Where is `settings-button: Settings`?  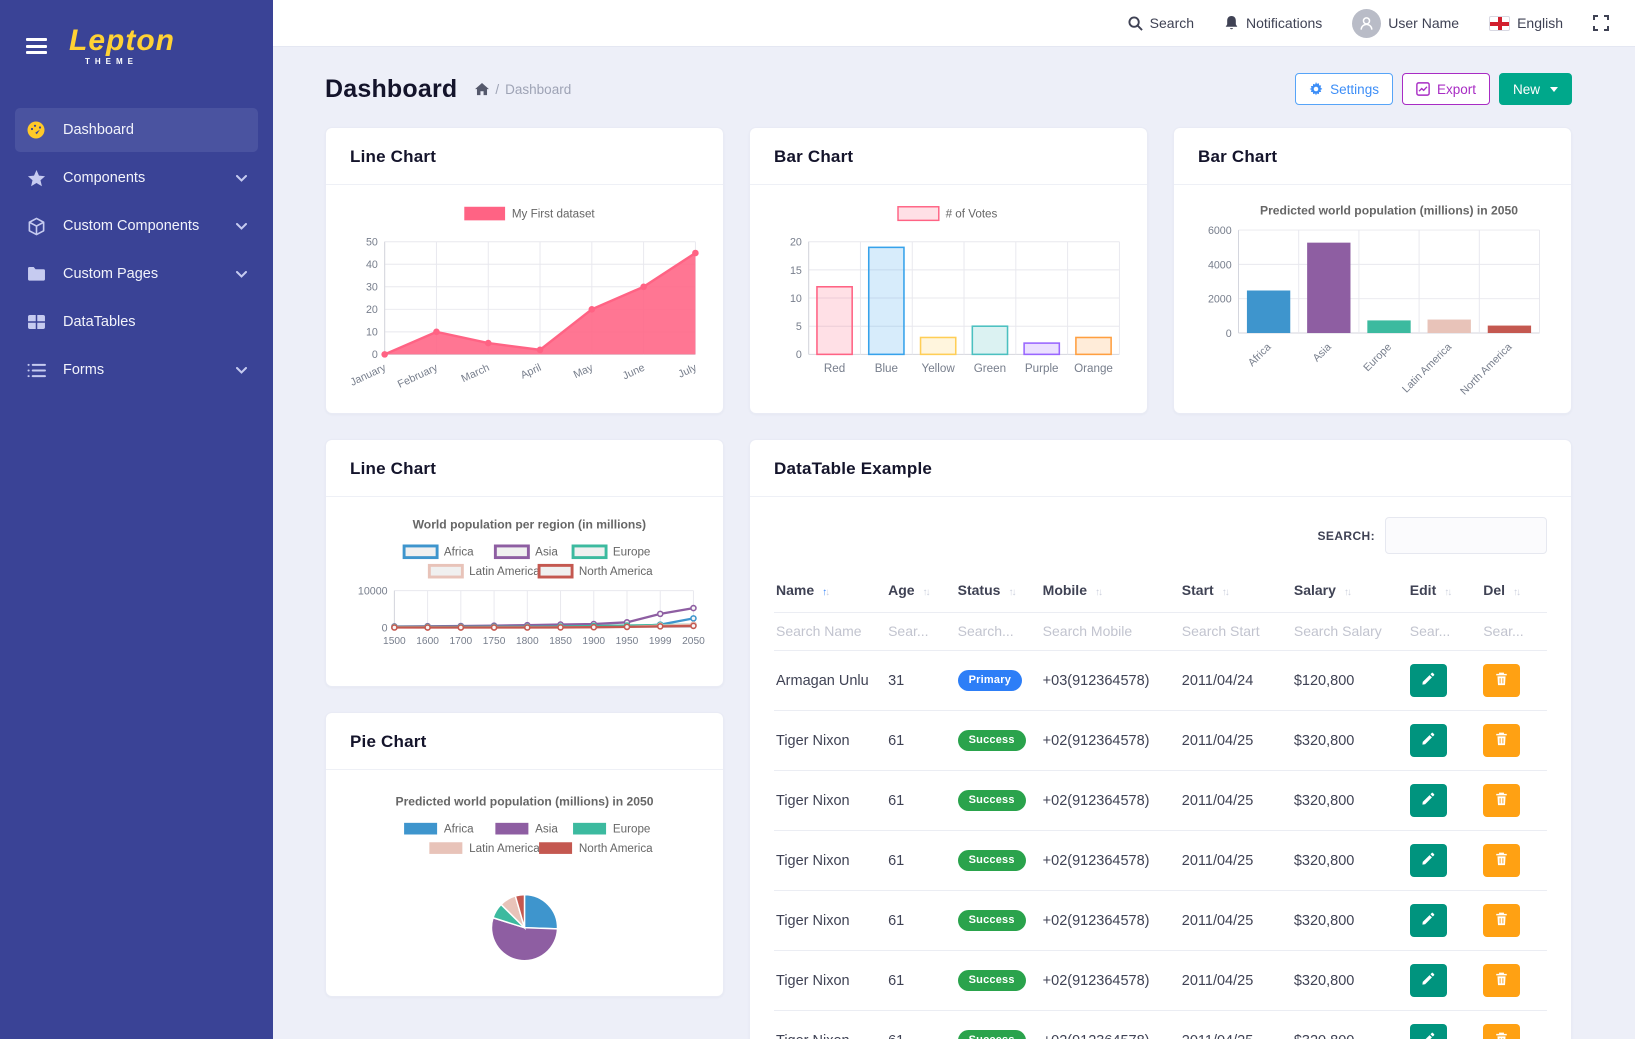 settings-button: Settings is located at coordinates (1344, 89).